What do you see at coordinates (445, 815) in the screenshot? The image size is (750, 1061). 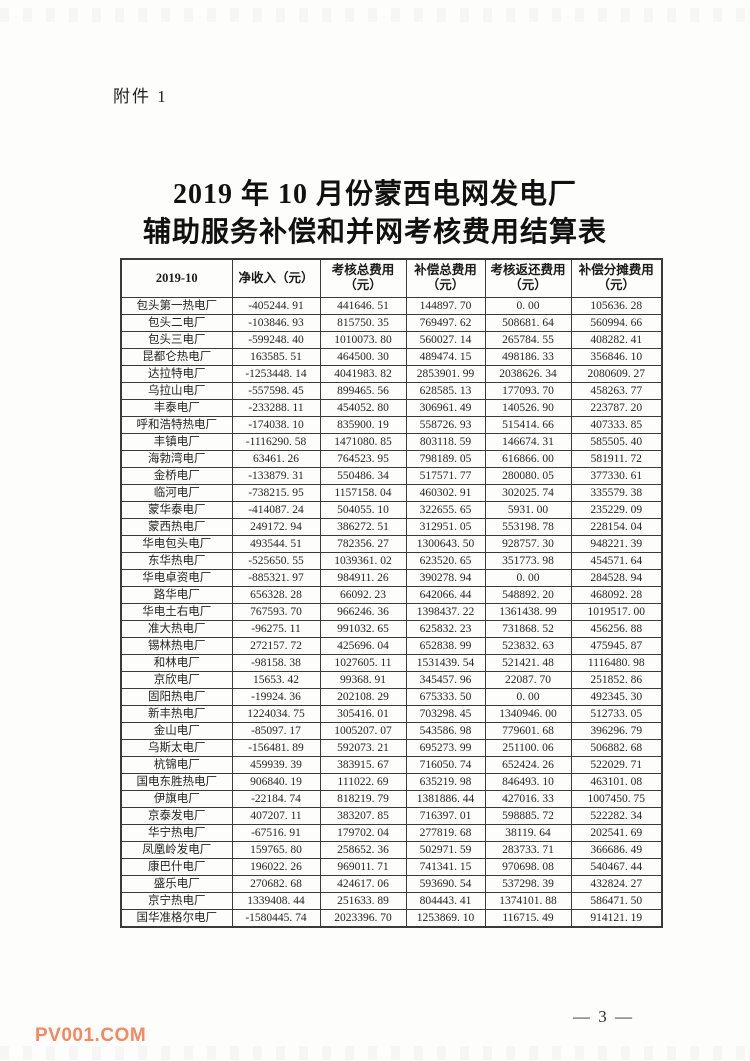 I see `value-cell: 716397. 01` at bounding box center [445, 815].